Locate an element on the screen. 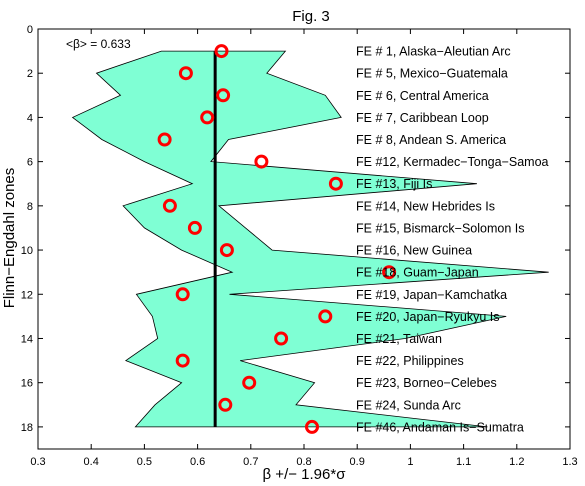  x-tick-label: 0.6 is located at coordinates (197, 462).